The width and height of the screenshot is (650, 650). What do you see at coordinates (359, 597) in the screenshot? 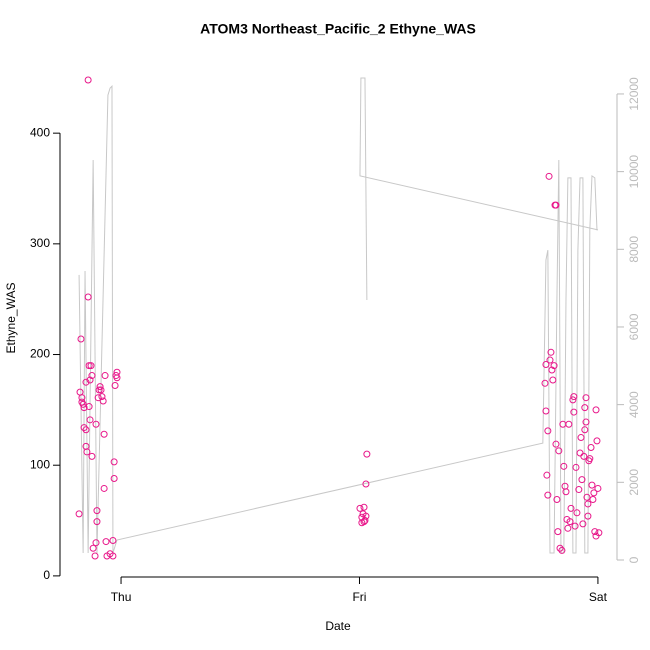
I see `x-tick-label: Fri` at bounding box center [359, 597].